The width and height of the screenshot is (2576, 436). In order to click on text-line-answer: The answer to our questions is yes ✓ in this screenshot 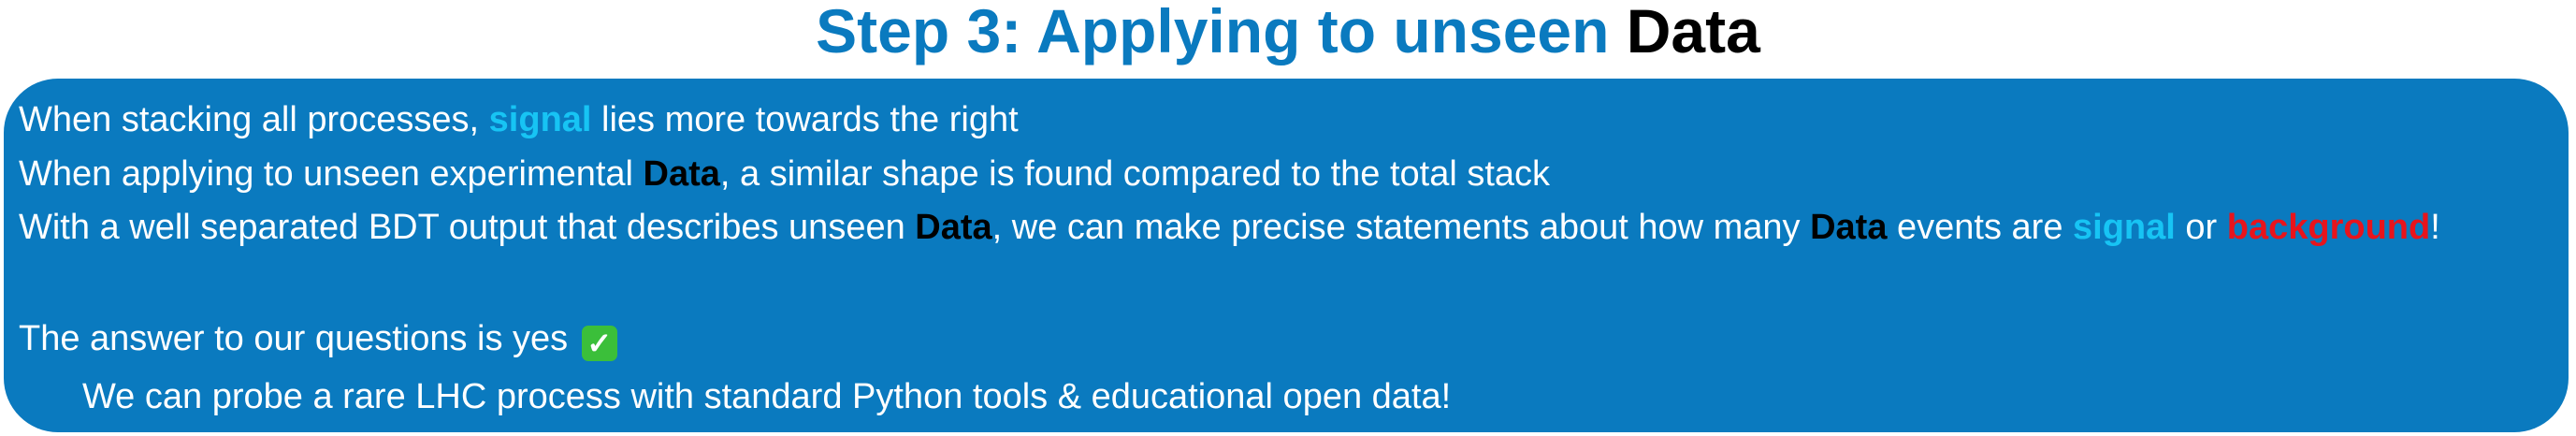, I will do `click(318, 339)`.